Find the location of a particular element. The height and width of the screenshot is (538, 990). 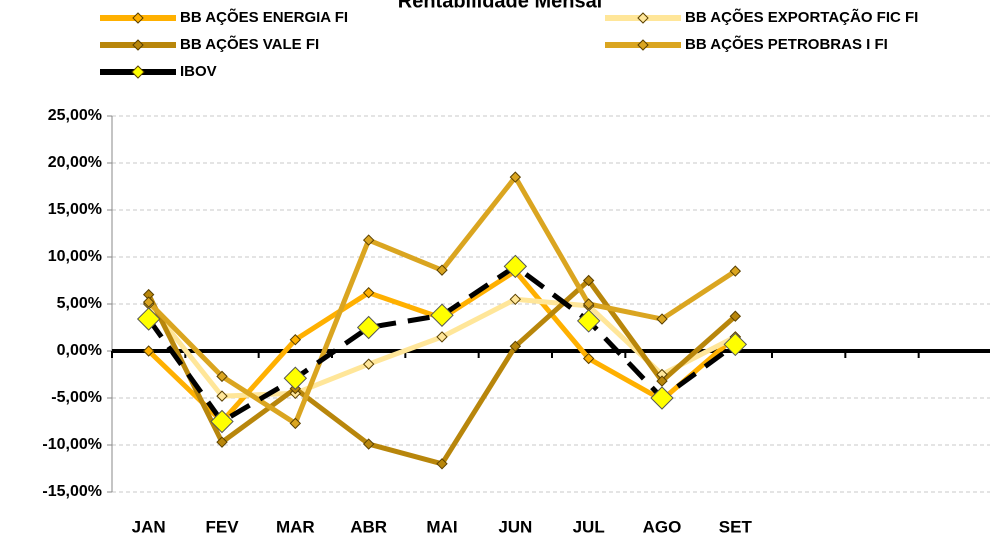

x-tick-label: SET is located at coordinates (736, 526).